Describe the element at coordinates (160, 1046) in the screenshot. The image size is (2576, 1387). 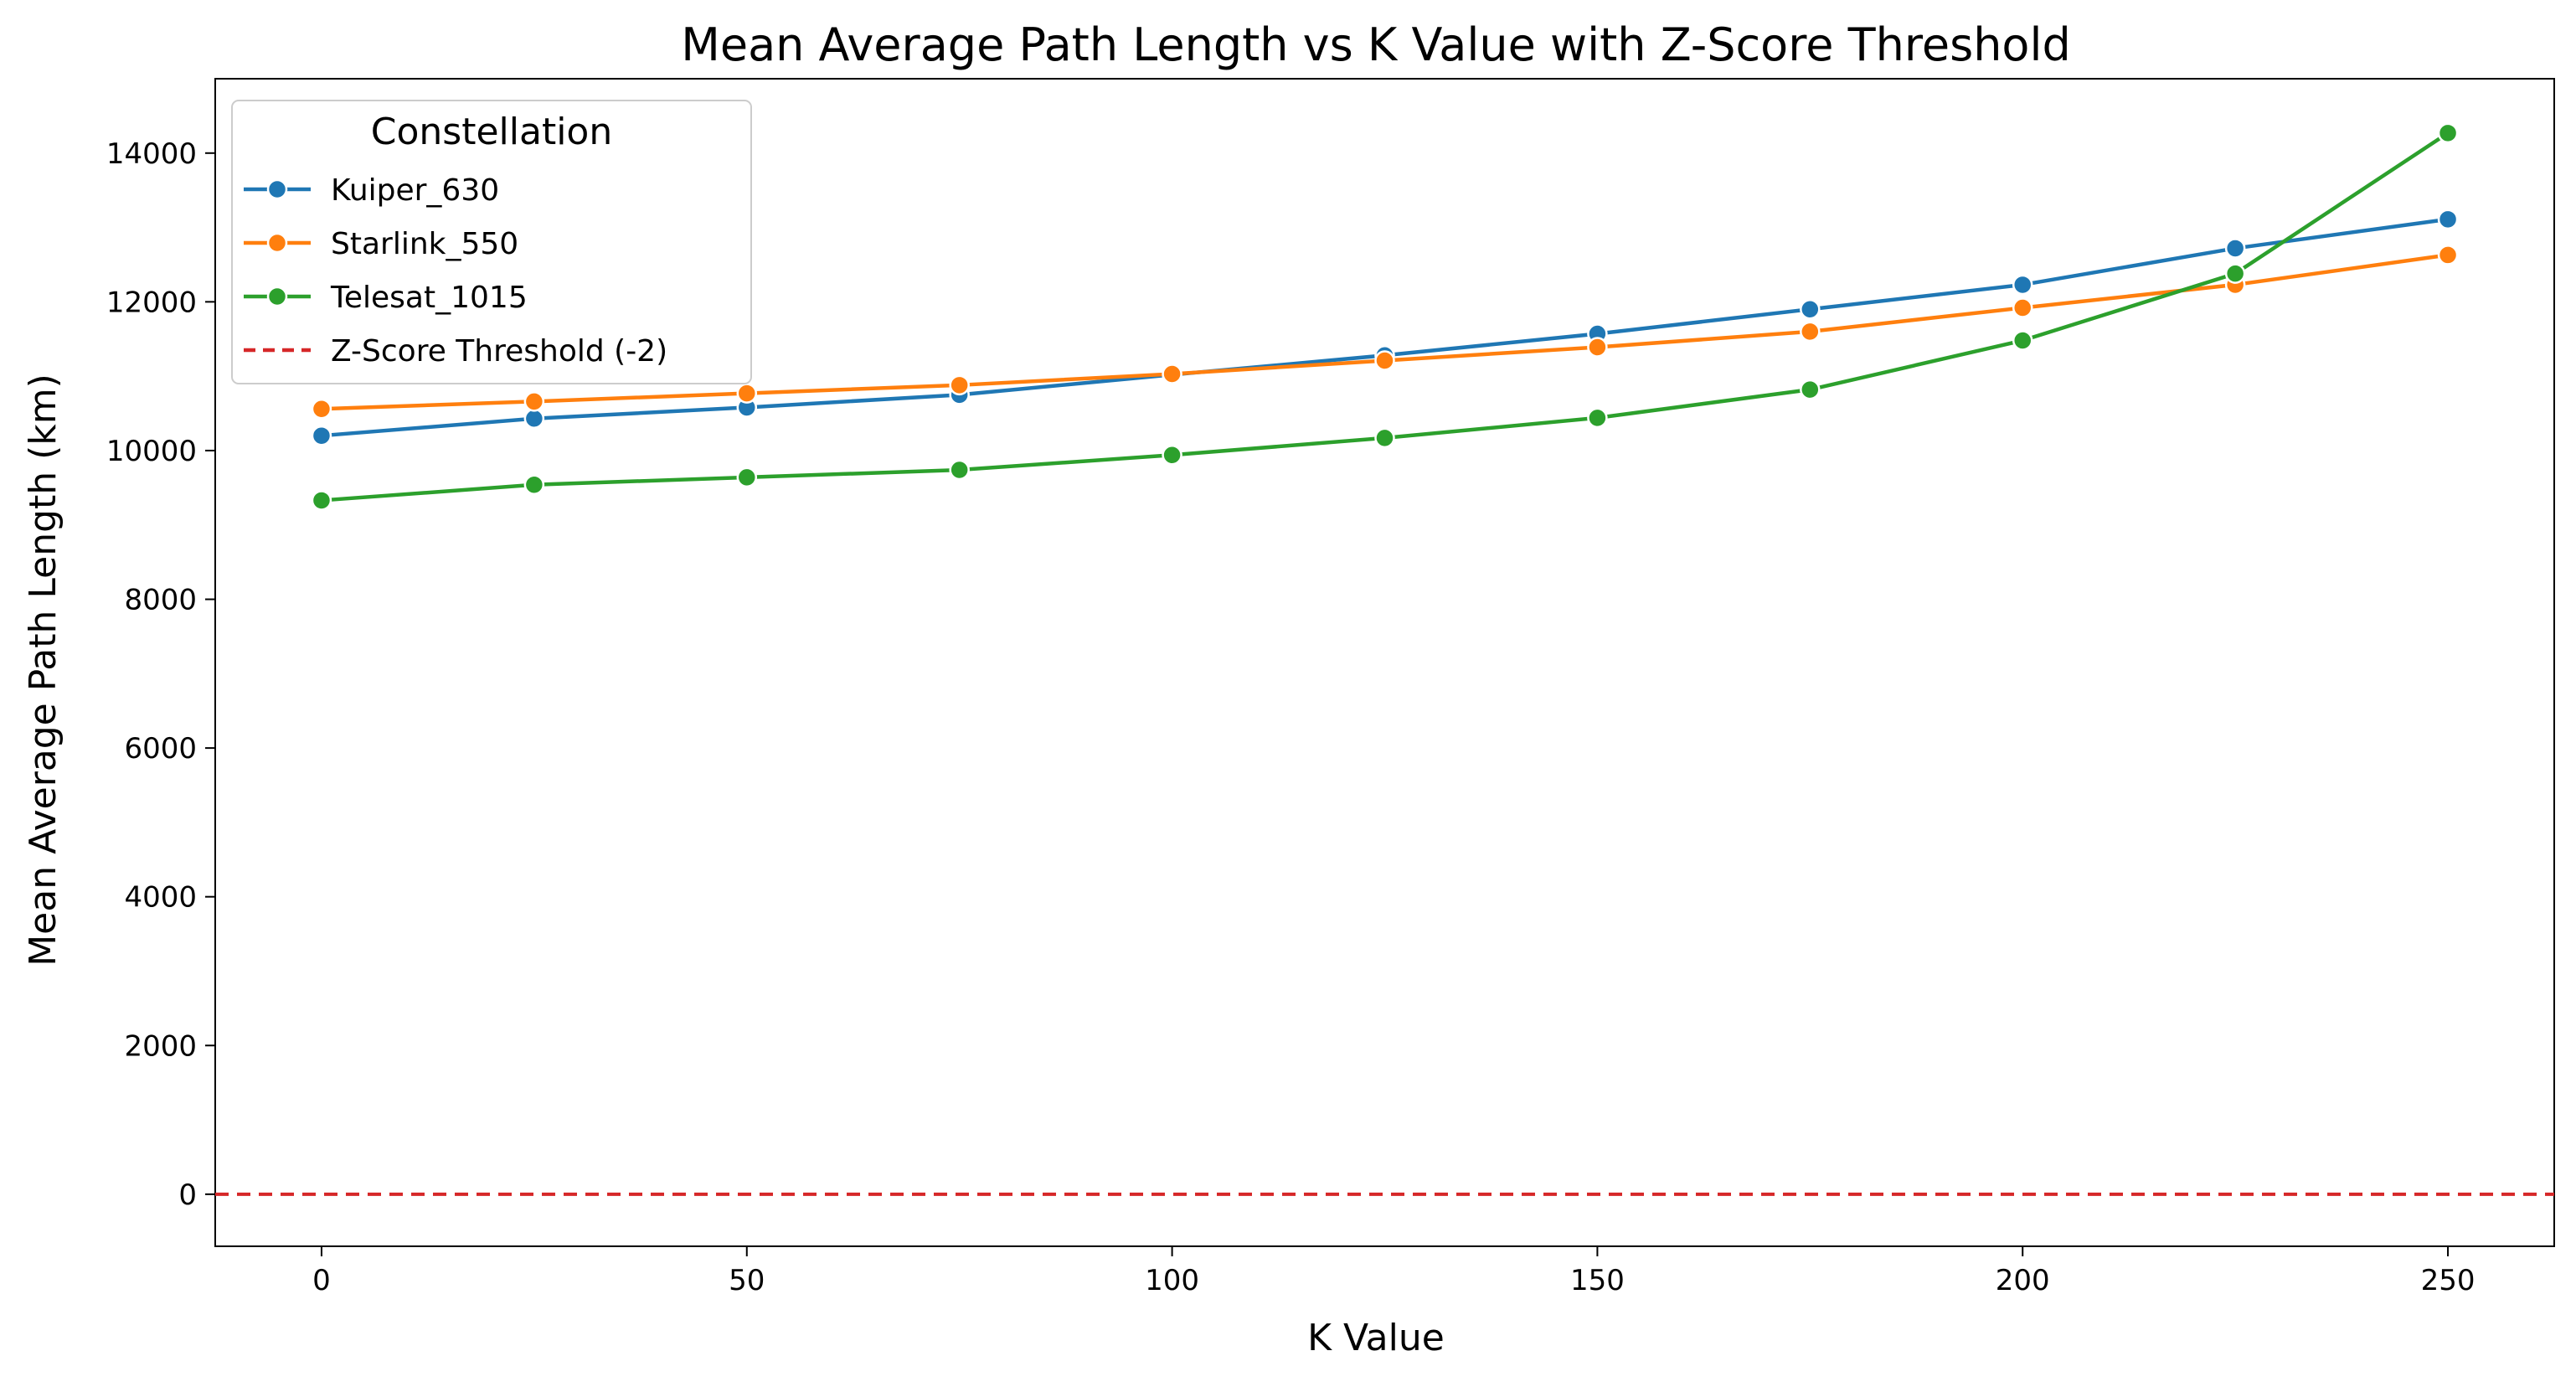
I see `y-tick-label: 2000` at that location.